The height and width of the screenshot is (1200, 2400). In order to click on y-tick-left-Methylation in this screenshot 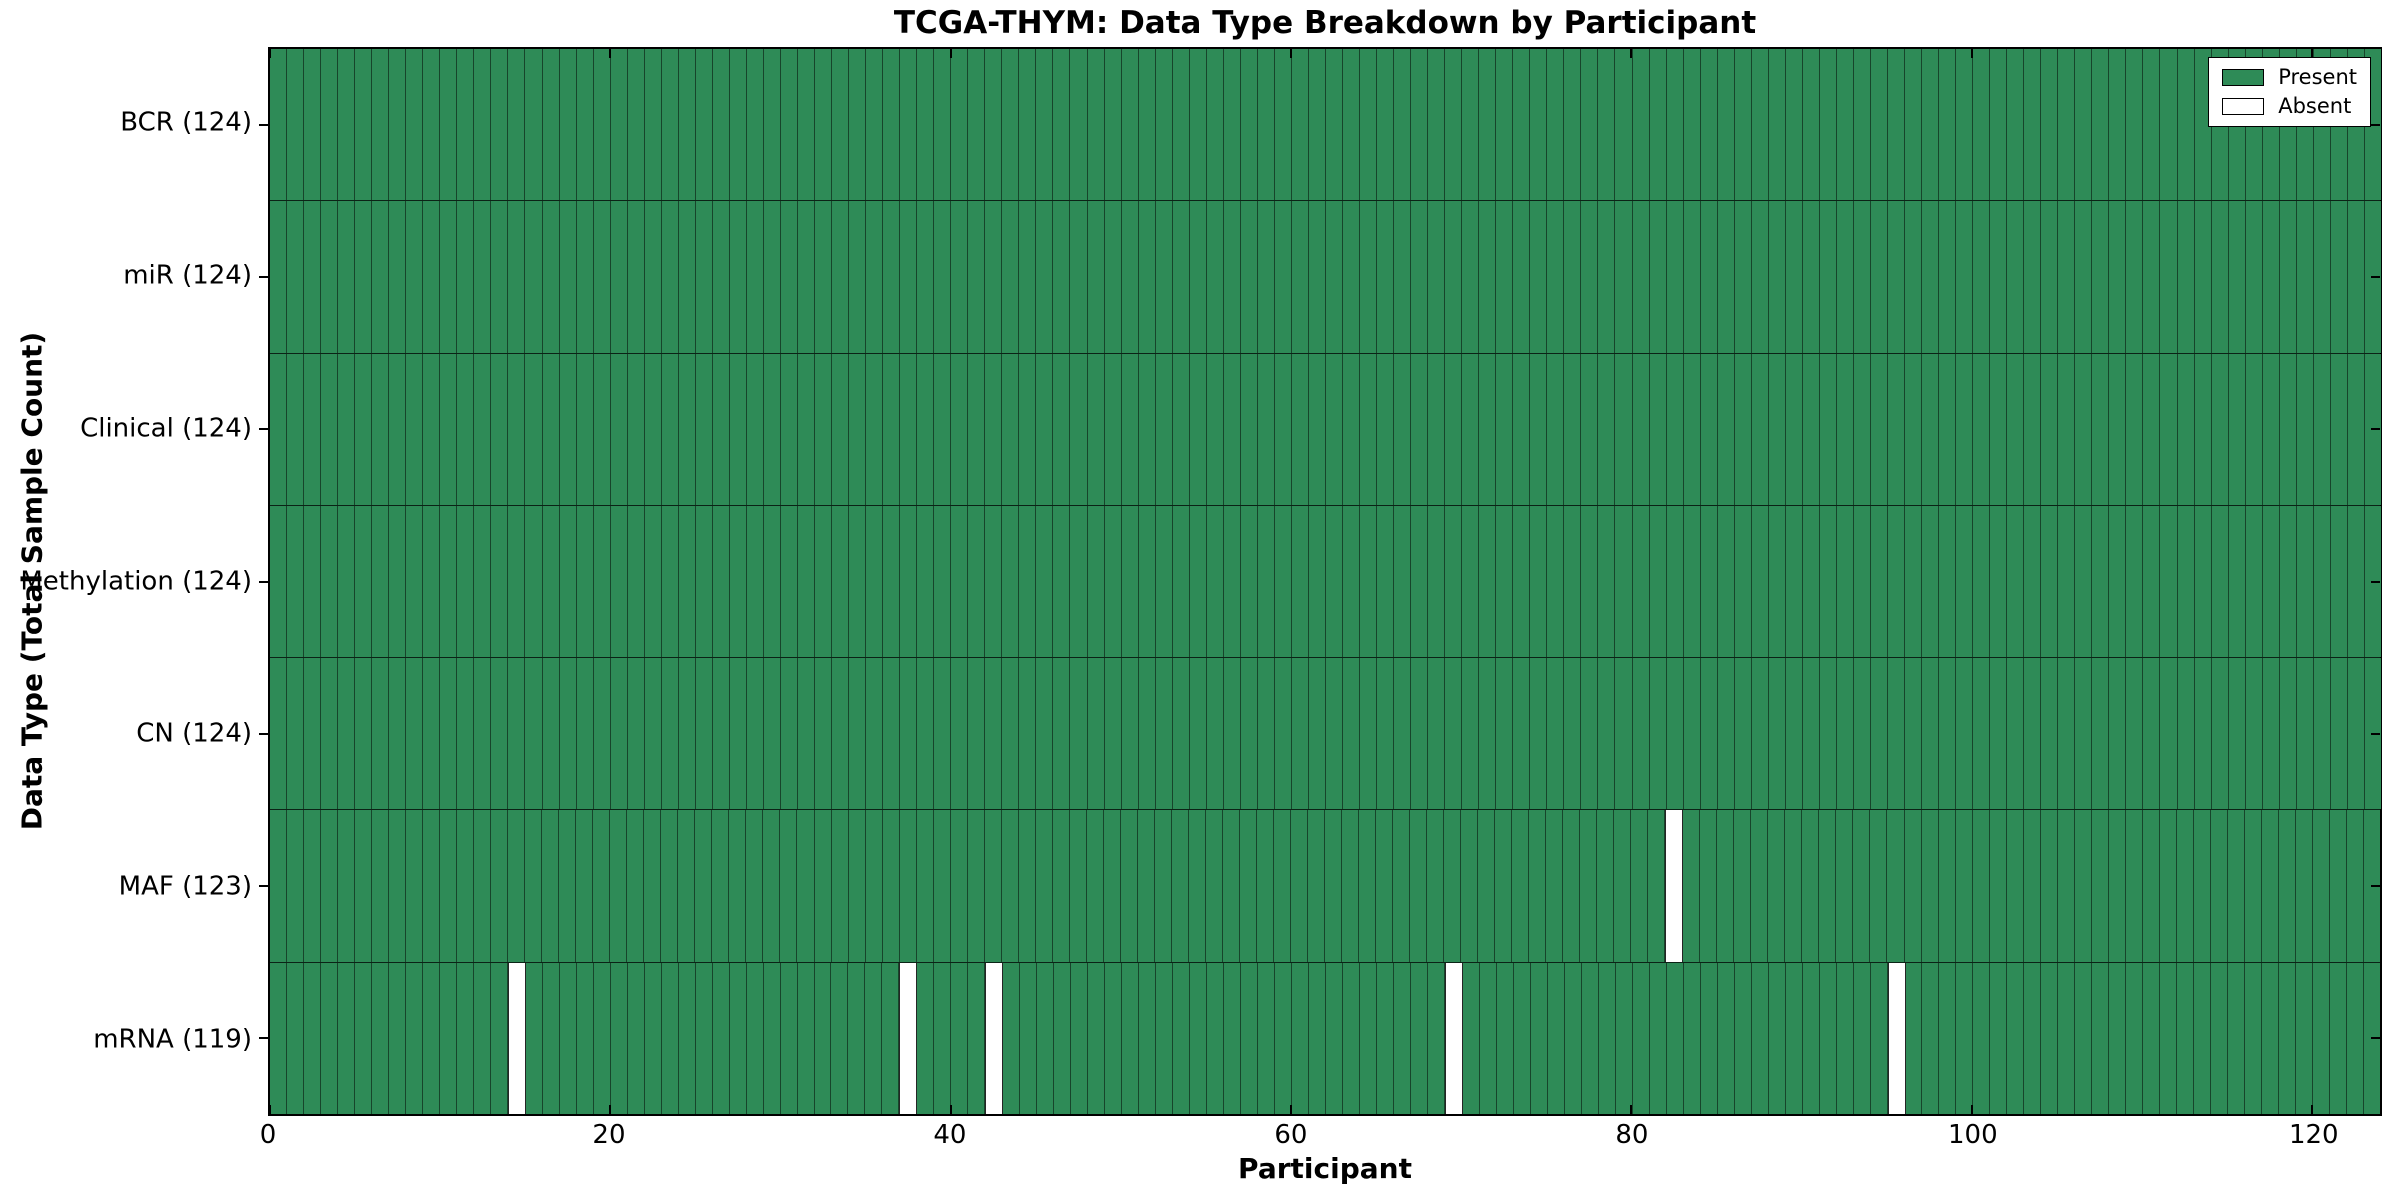, I will do `click(263, 581)`.